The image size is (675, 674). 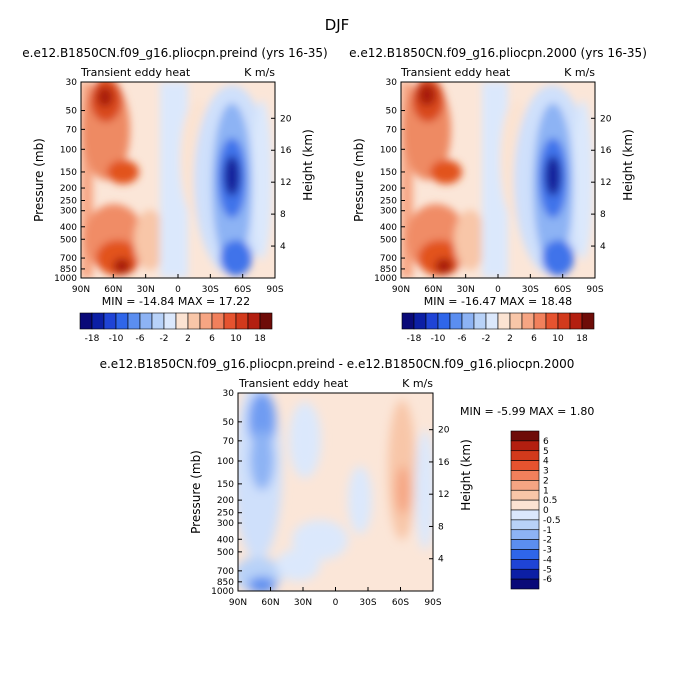 I want to click on y-axis-right-title: Height (km), so click(x=466, y=474).